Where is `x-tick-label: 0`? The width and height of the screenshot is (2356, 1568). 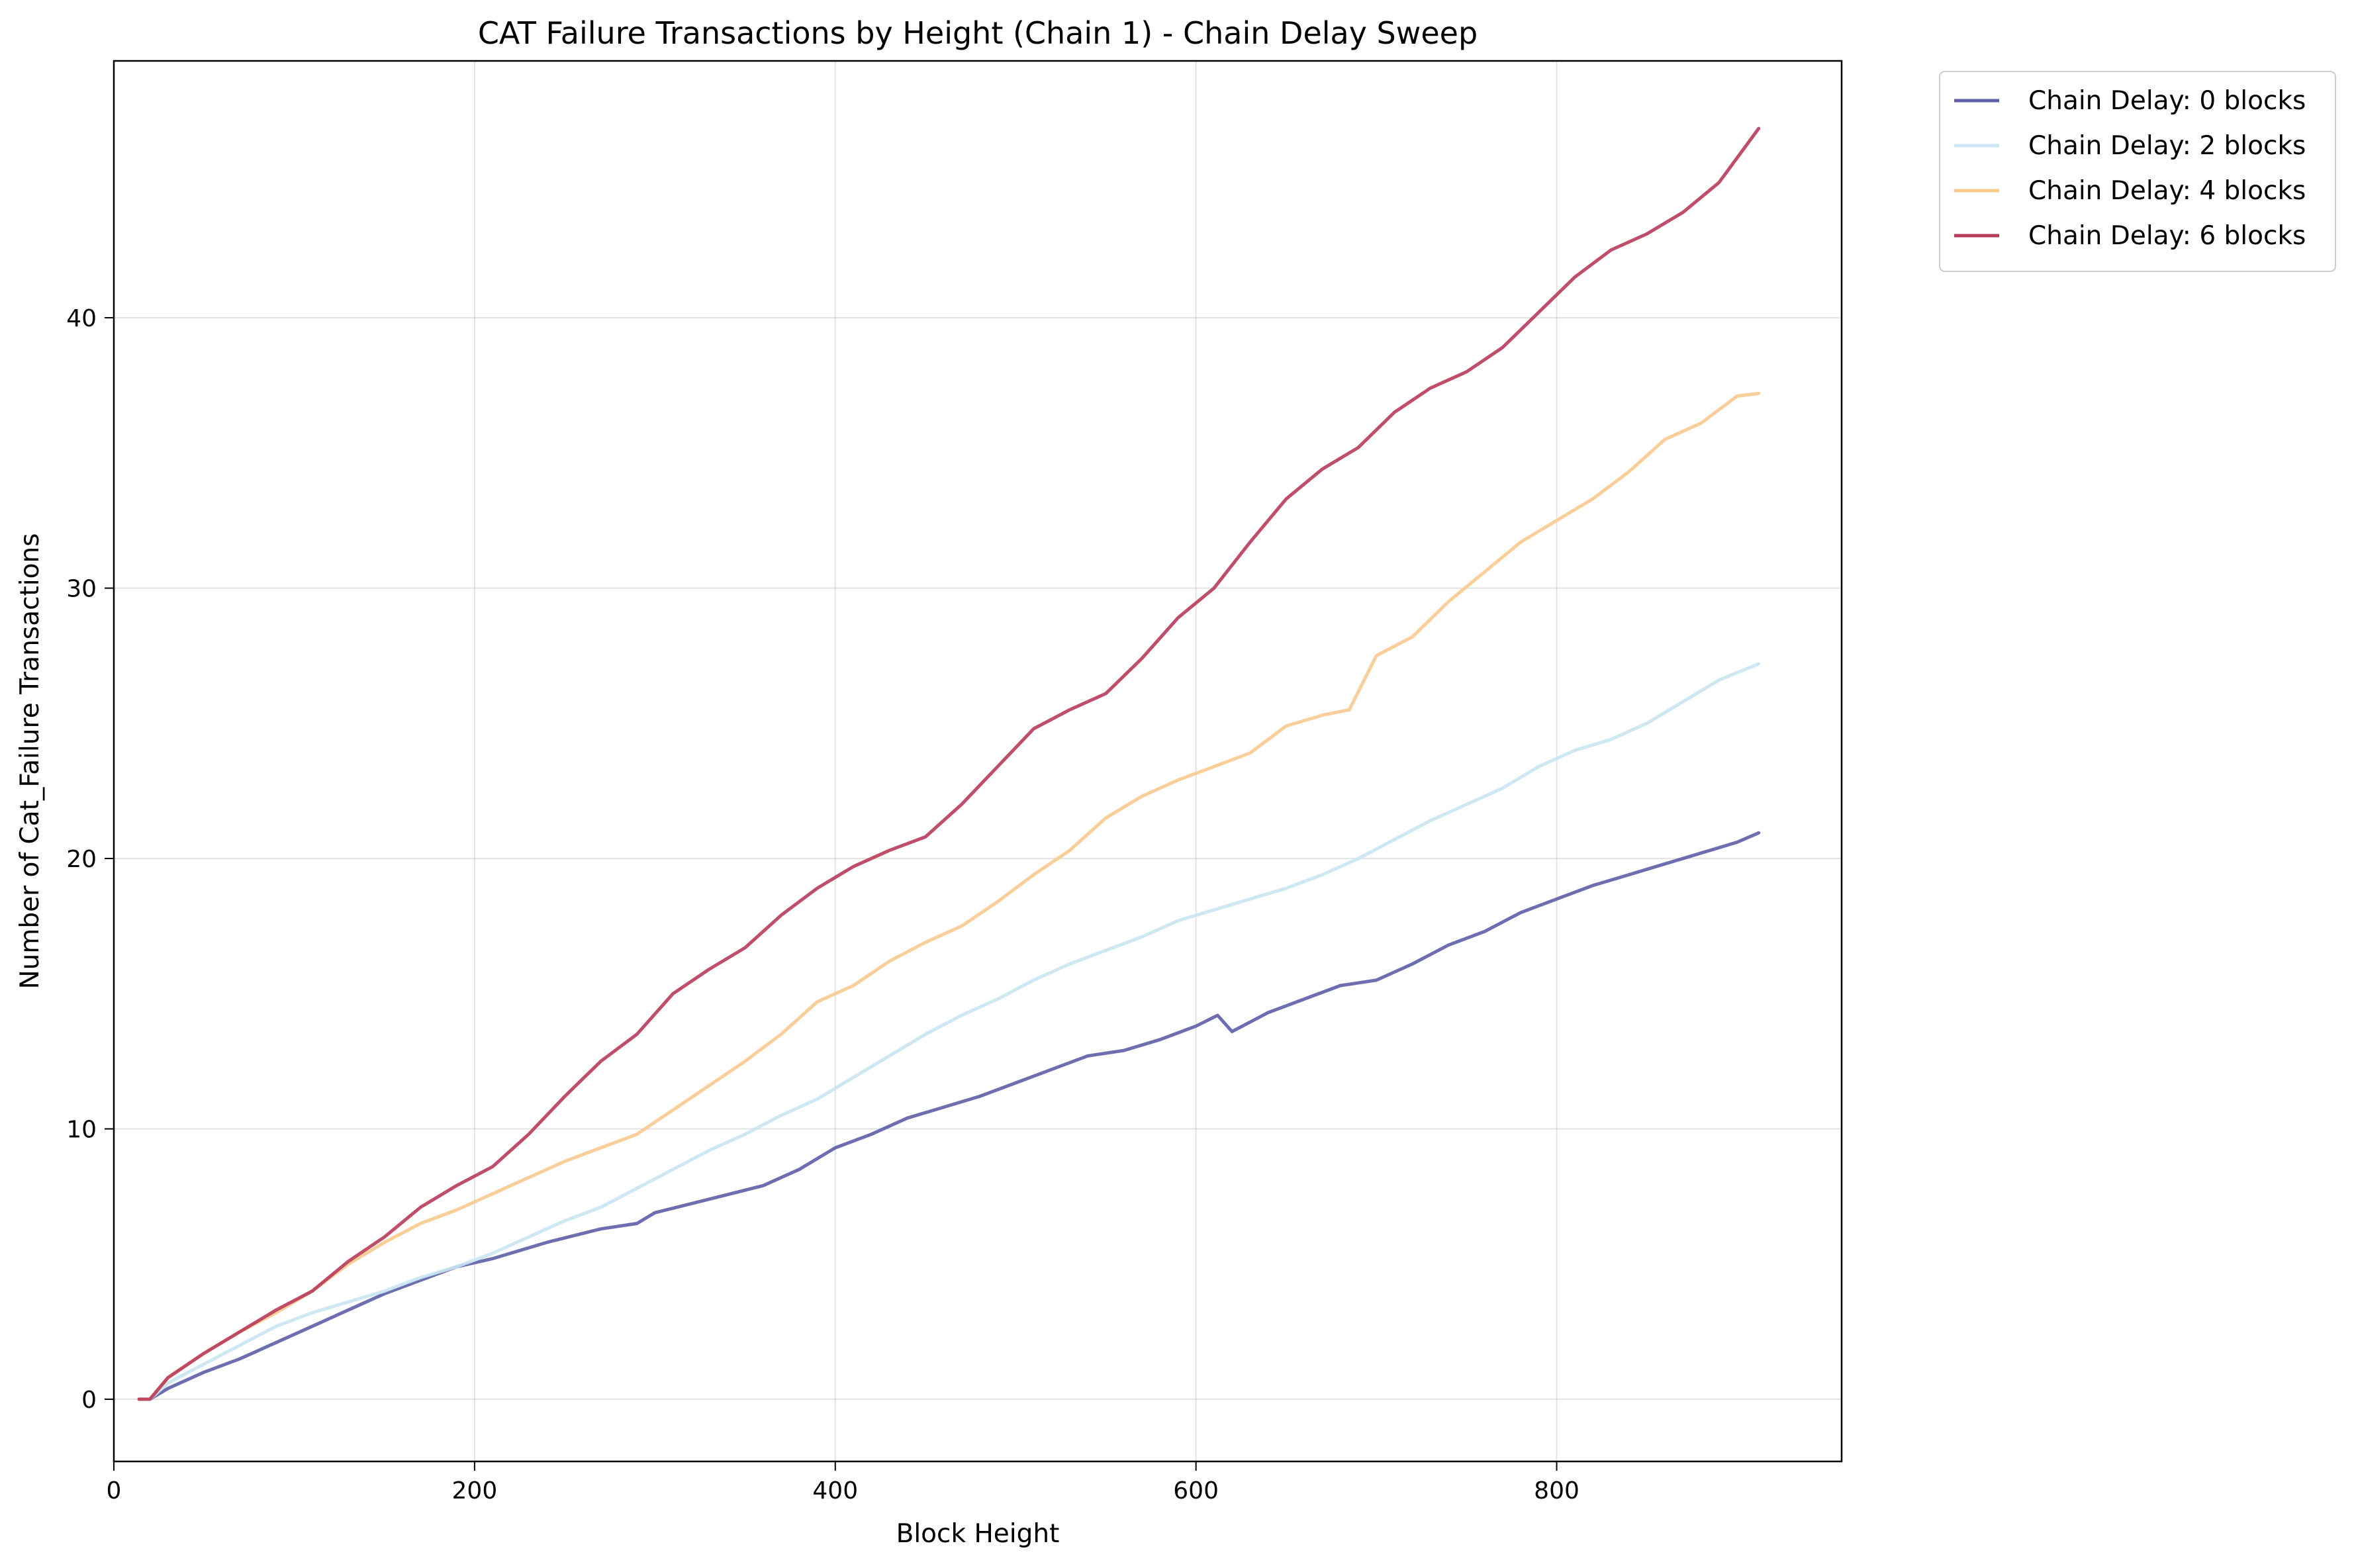 x-tick-label: 0 is located at coordinates (114, 1490).